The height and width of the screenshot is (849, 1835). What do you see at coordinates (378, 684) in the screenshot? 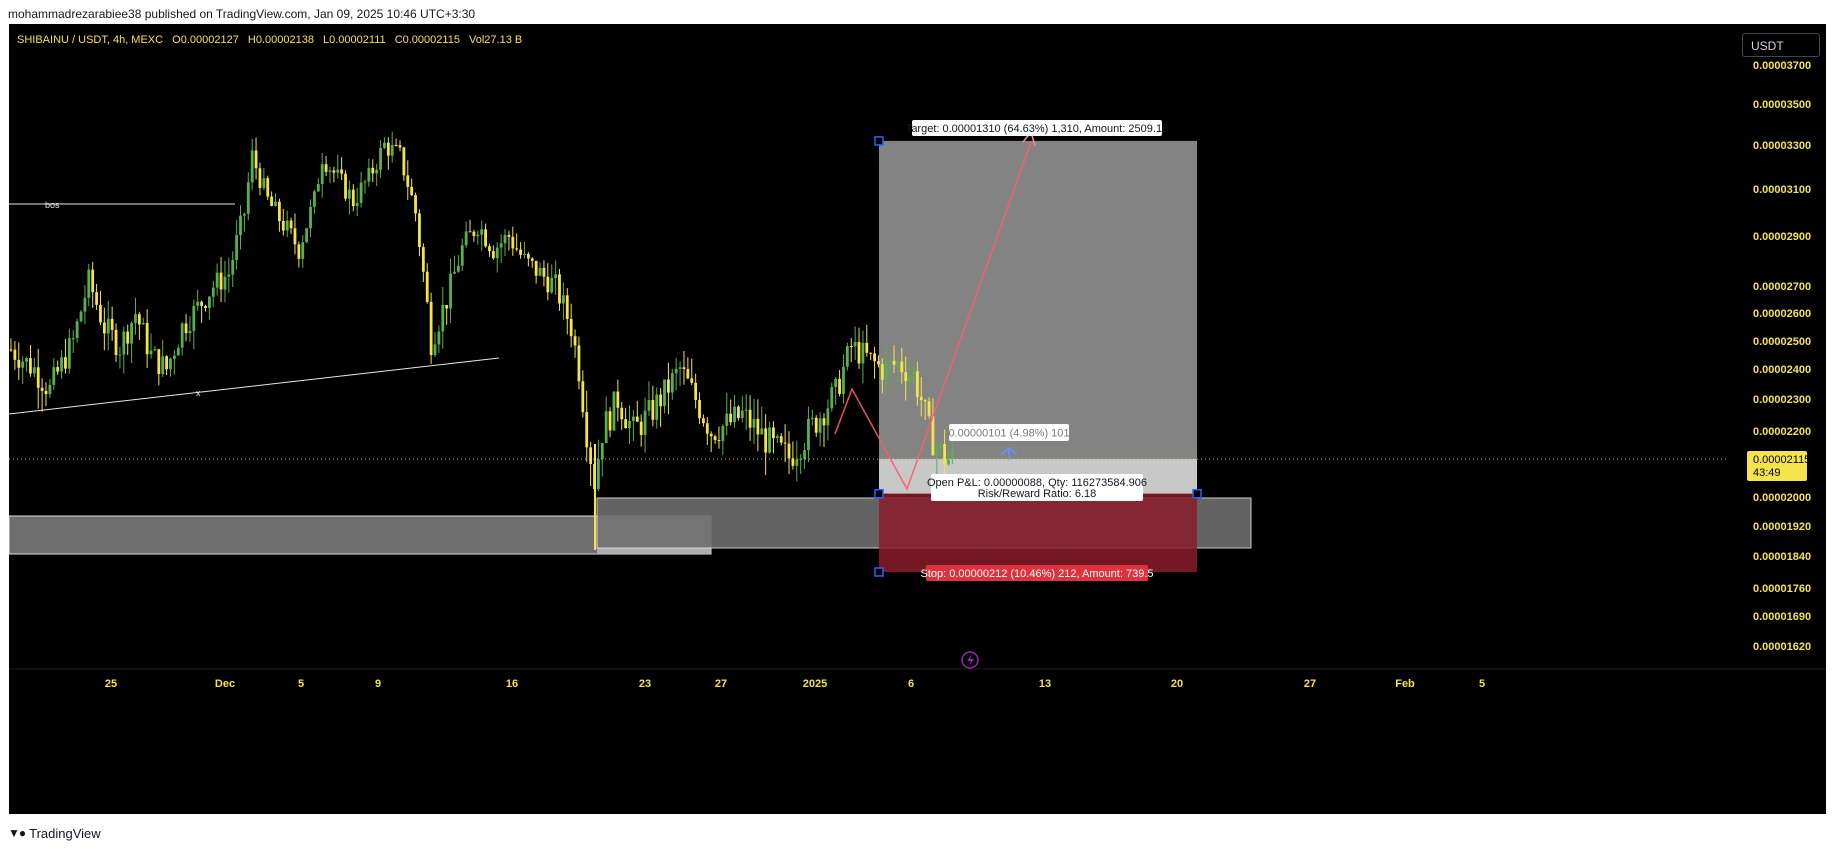
I see `x-tick-label: 9` at bounding box center [378, 684].